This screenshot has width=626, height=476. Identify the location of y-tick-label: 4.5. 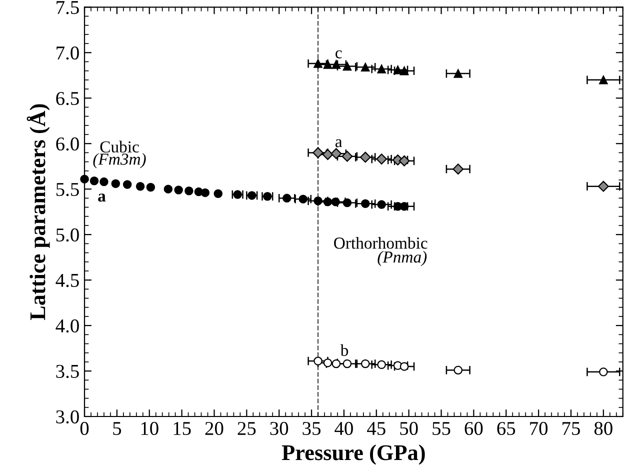
(67, 281).